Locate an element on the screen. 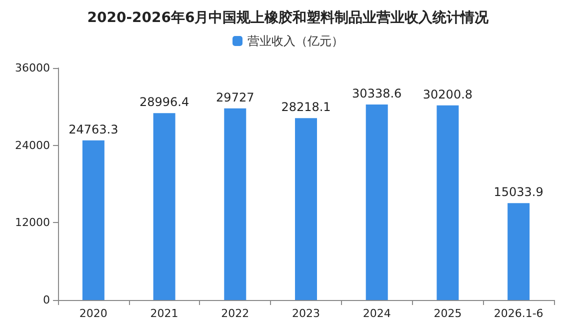 The height and width of the screenshot is (326, 576). y-tick-label: 36000 is located at coordinates (32, 68).